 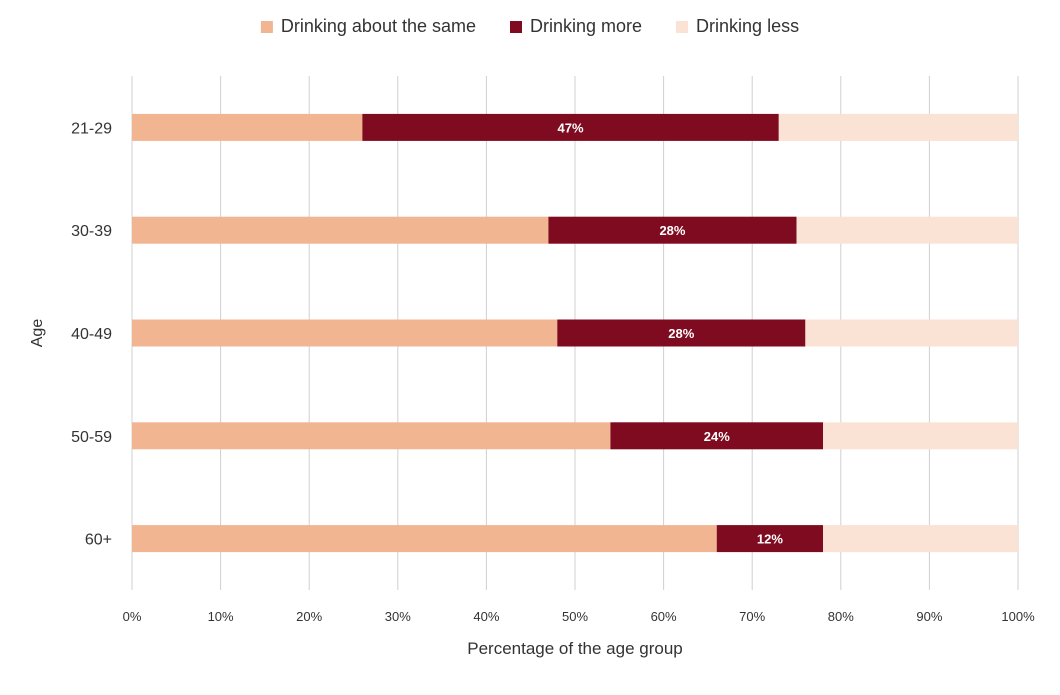 I want to click on data-label: 12%, so click(x=770, y=539).